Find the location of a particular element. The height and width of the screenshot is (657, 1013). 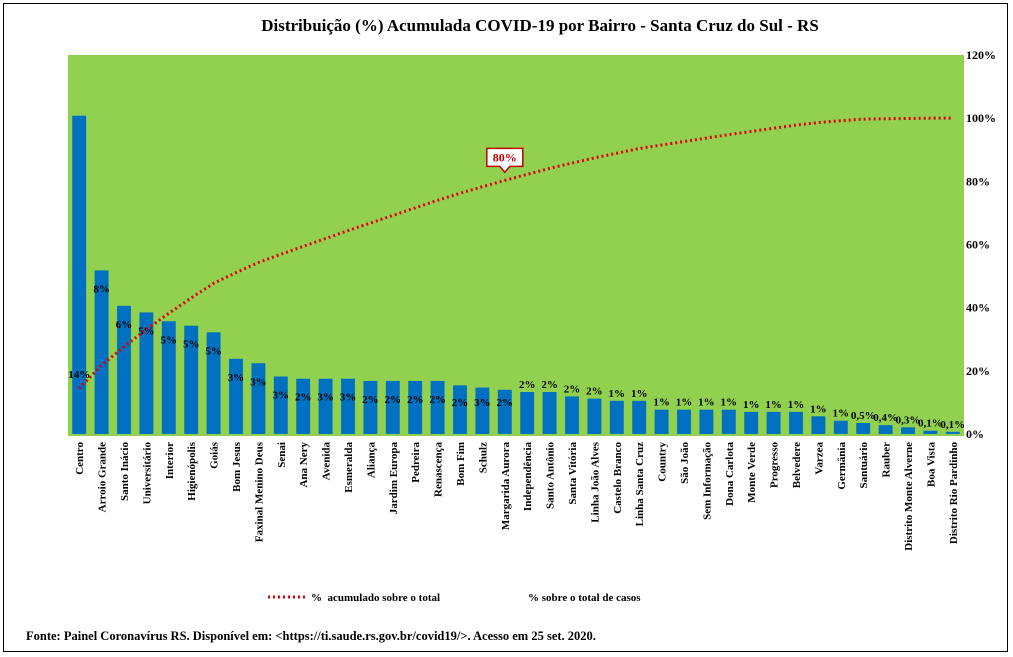

right-axis-tick: 20% is located at coordinates (978, 371).